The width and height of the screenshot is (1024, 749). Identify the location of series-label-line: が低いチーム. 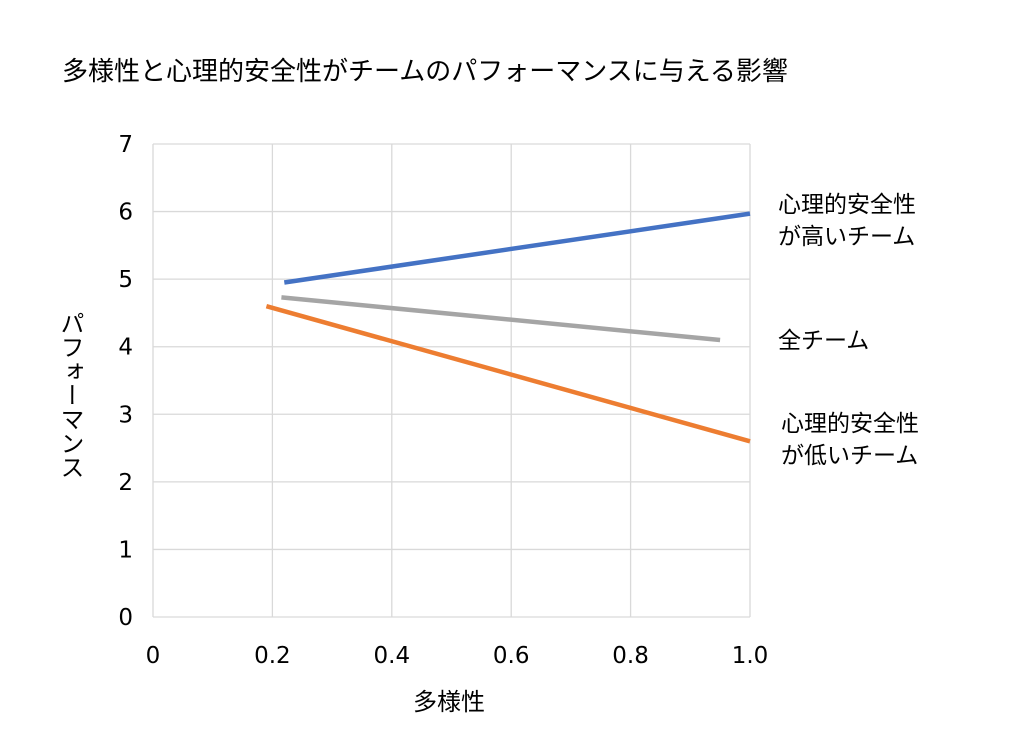
(849, 456).